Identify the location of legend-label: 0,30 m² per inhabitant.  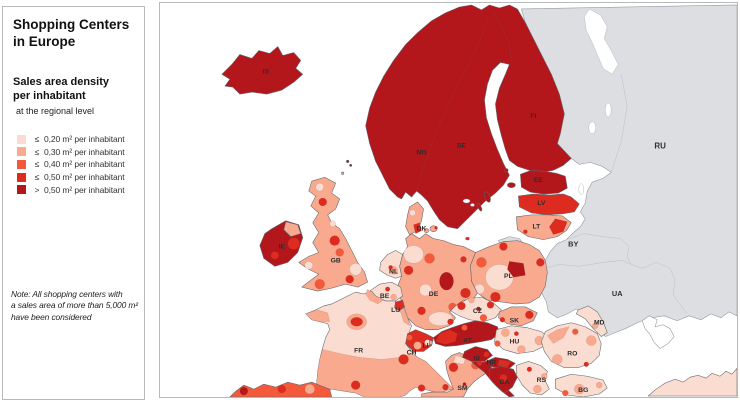
(84, 151).